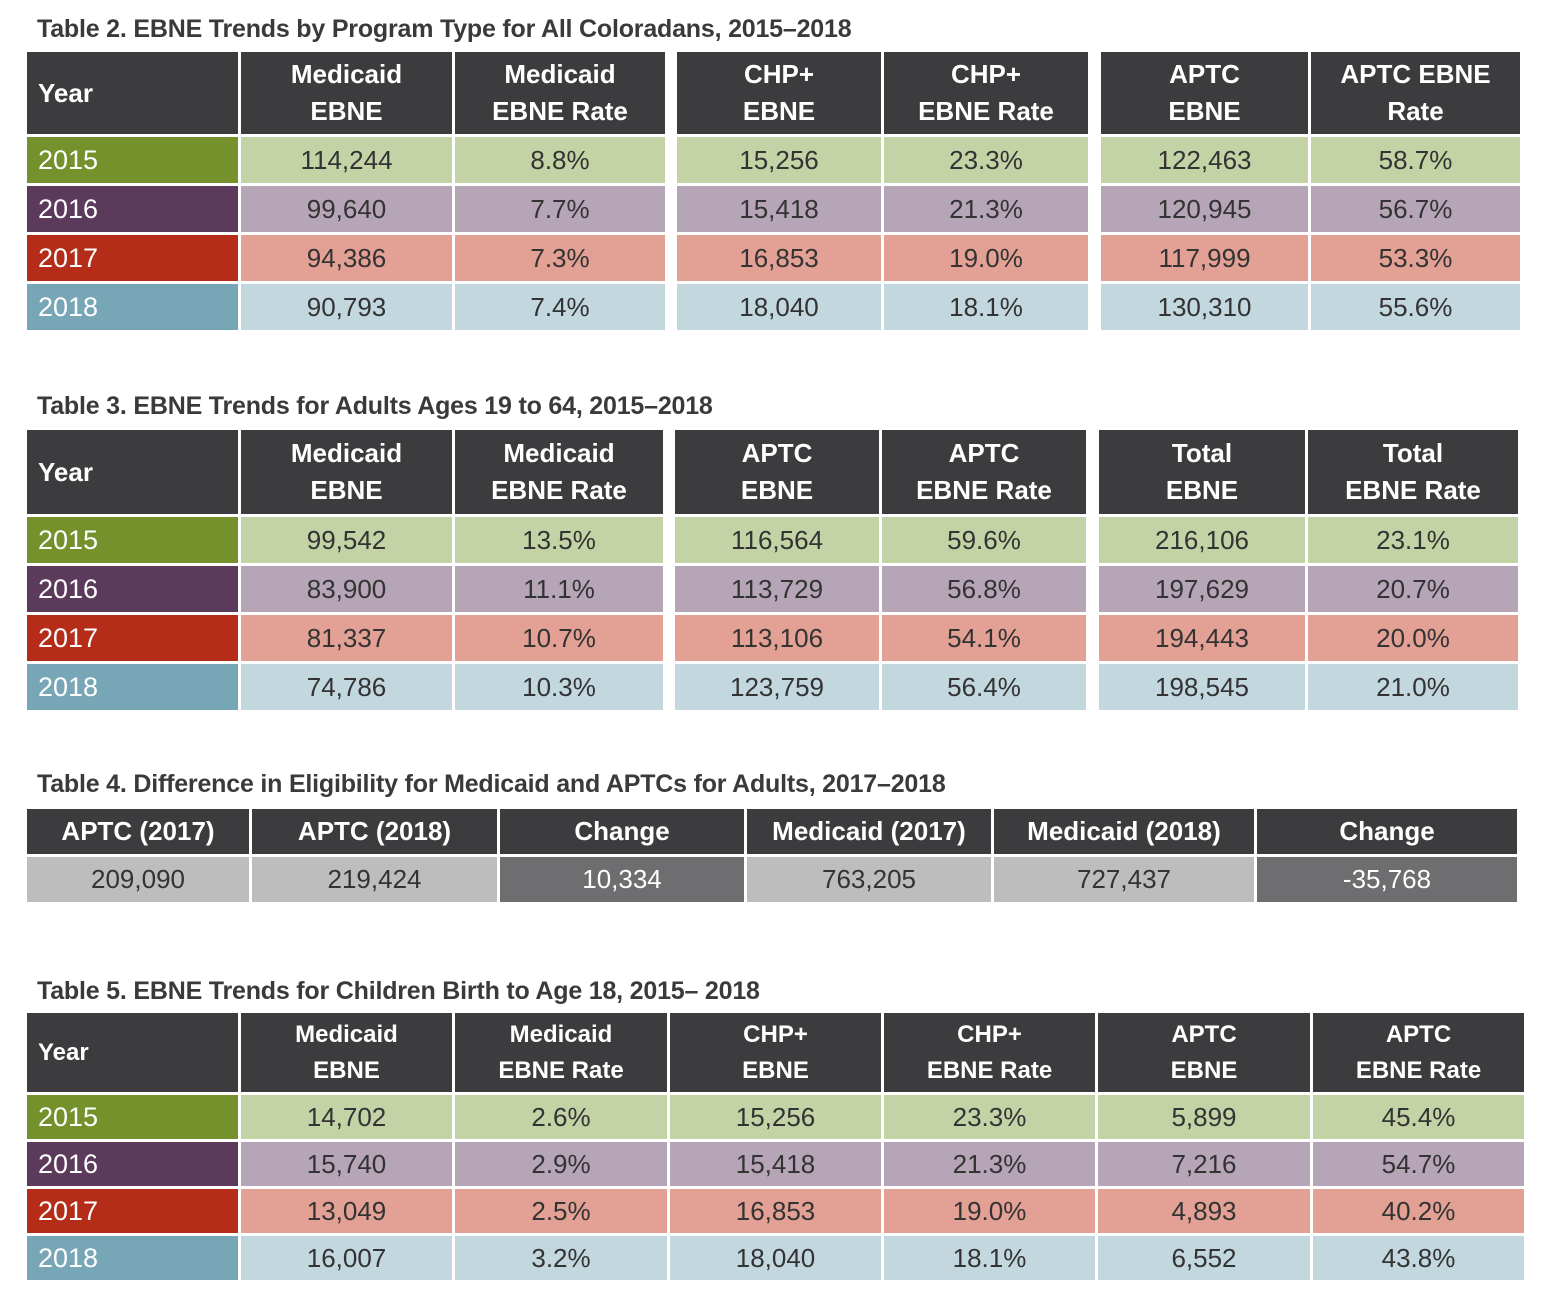  I want to click on value-text: 53.3%, so click(1415, 257).